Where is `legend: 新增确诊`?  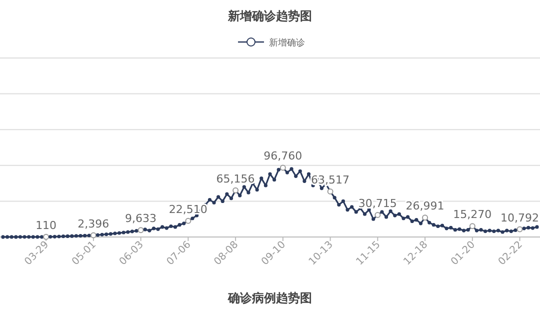 legend: 新增确诊 is located at coordinates (271, 43).